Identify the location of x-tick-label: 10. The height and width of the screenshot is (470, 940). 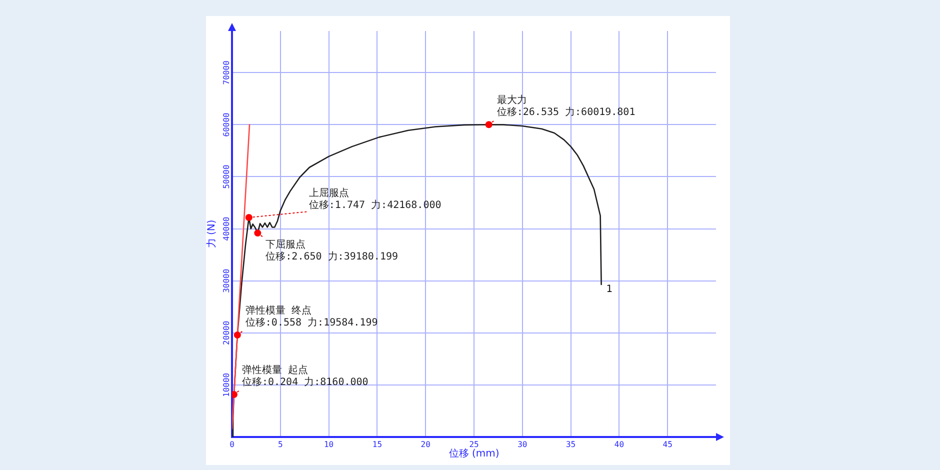
(329, 444).